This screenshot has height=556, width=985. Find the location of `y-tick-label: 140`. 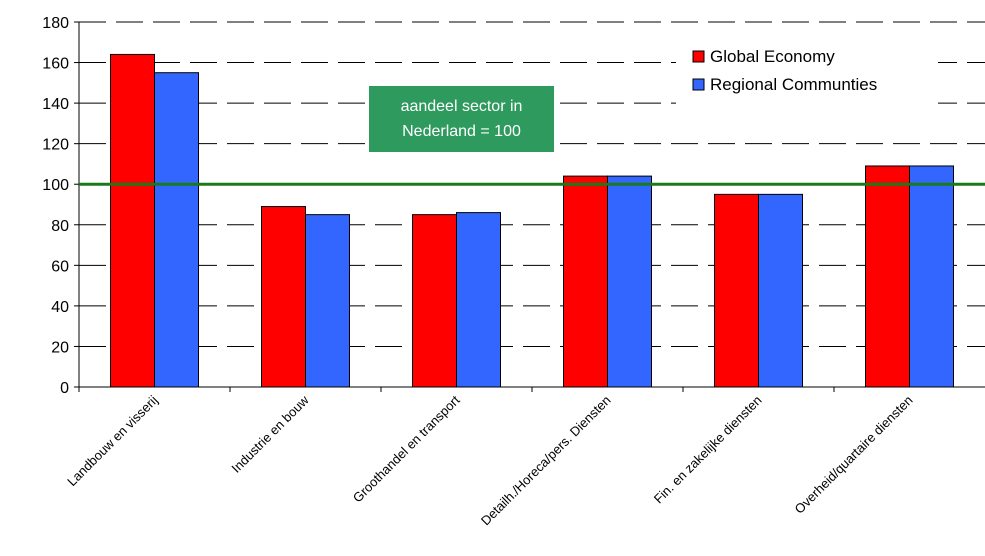

y-tick-label: 140 is located at coordinates (55, 104).